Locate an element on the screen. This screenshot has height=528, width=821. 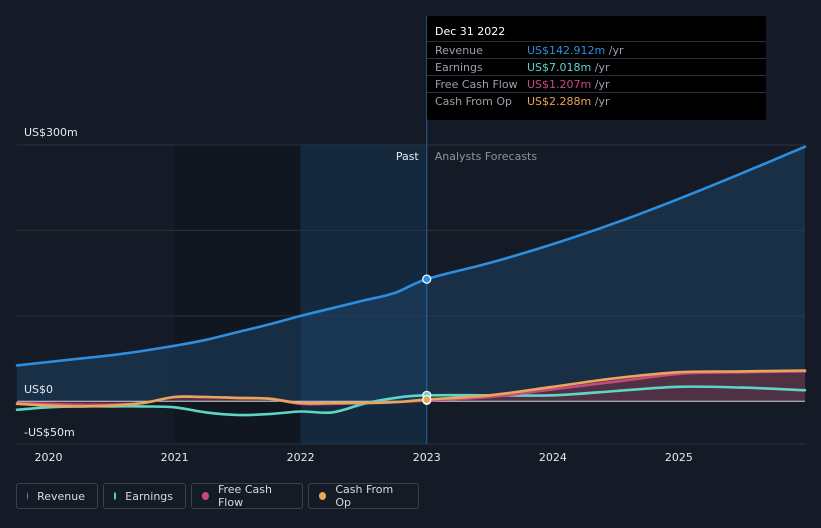
cash-from-op-line is located at coordinates (411, 388).